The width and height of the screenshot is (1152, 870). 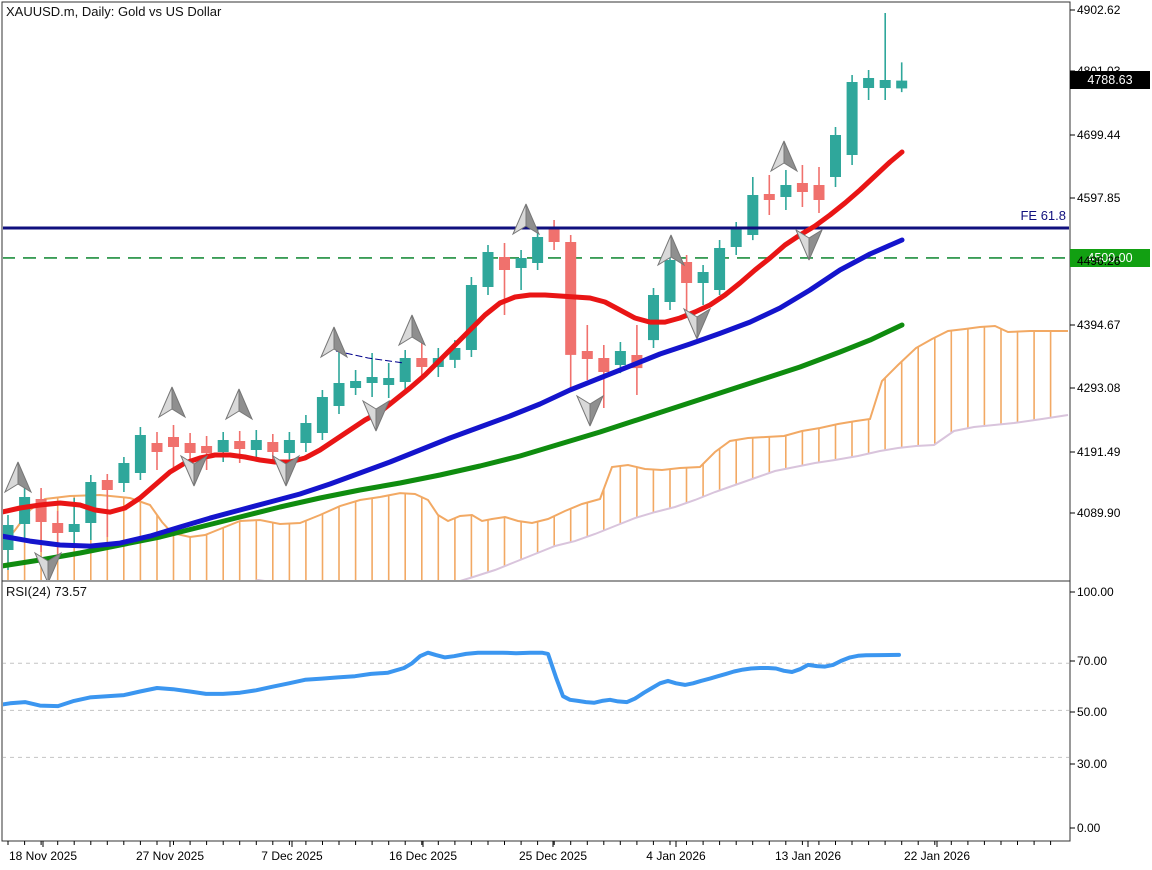 I want to click on price-axis-label: 4902.62, so click(x=1099, y=10).